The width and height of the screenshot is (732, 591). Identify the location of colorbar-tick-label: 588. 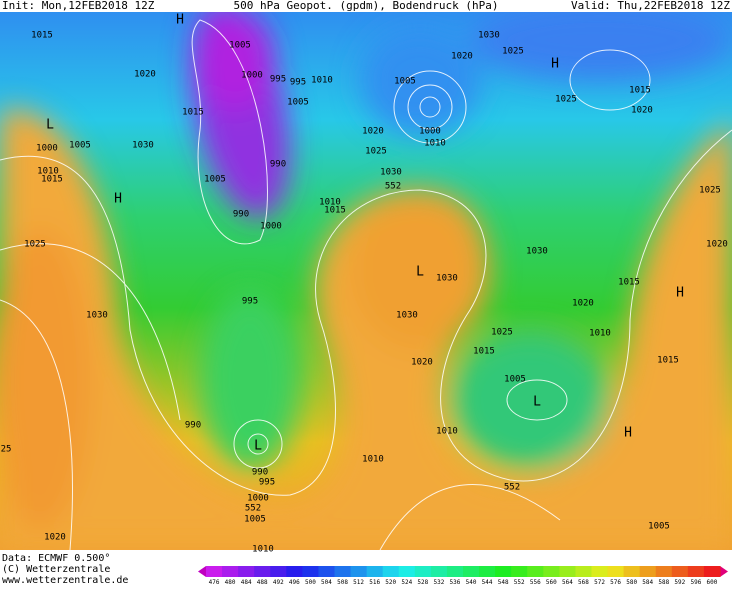
(663, 582).